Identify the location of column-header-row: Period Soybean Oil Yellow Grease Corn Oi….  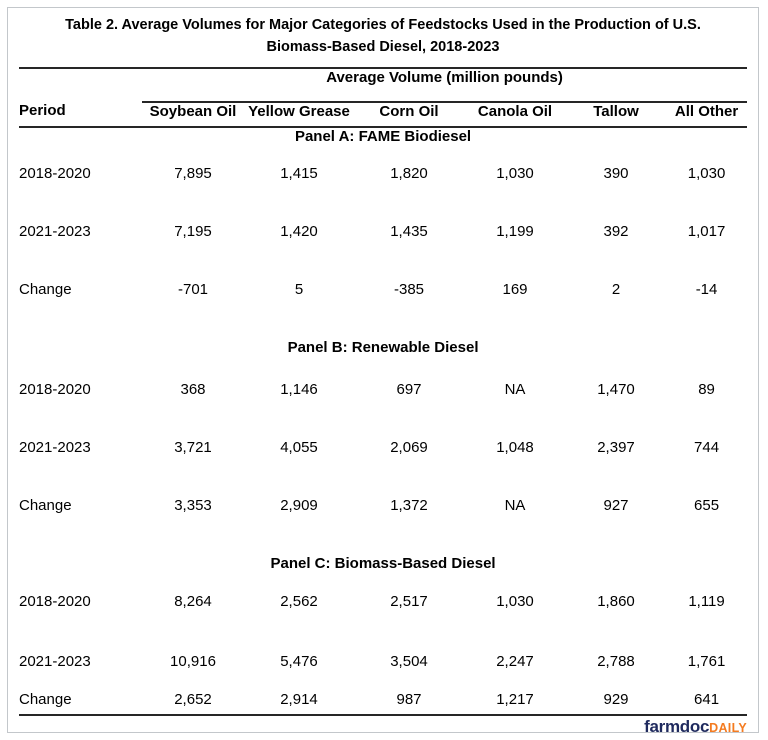
(383, 115).